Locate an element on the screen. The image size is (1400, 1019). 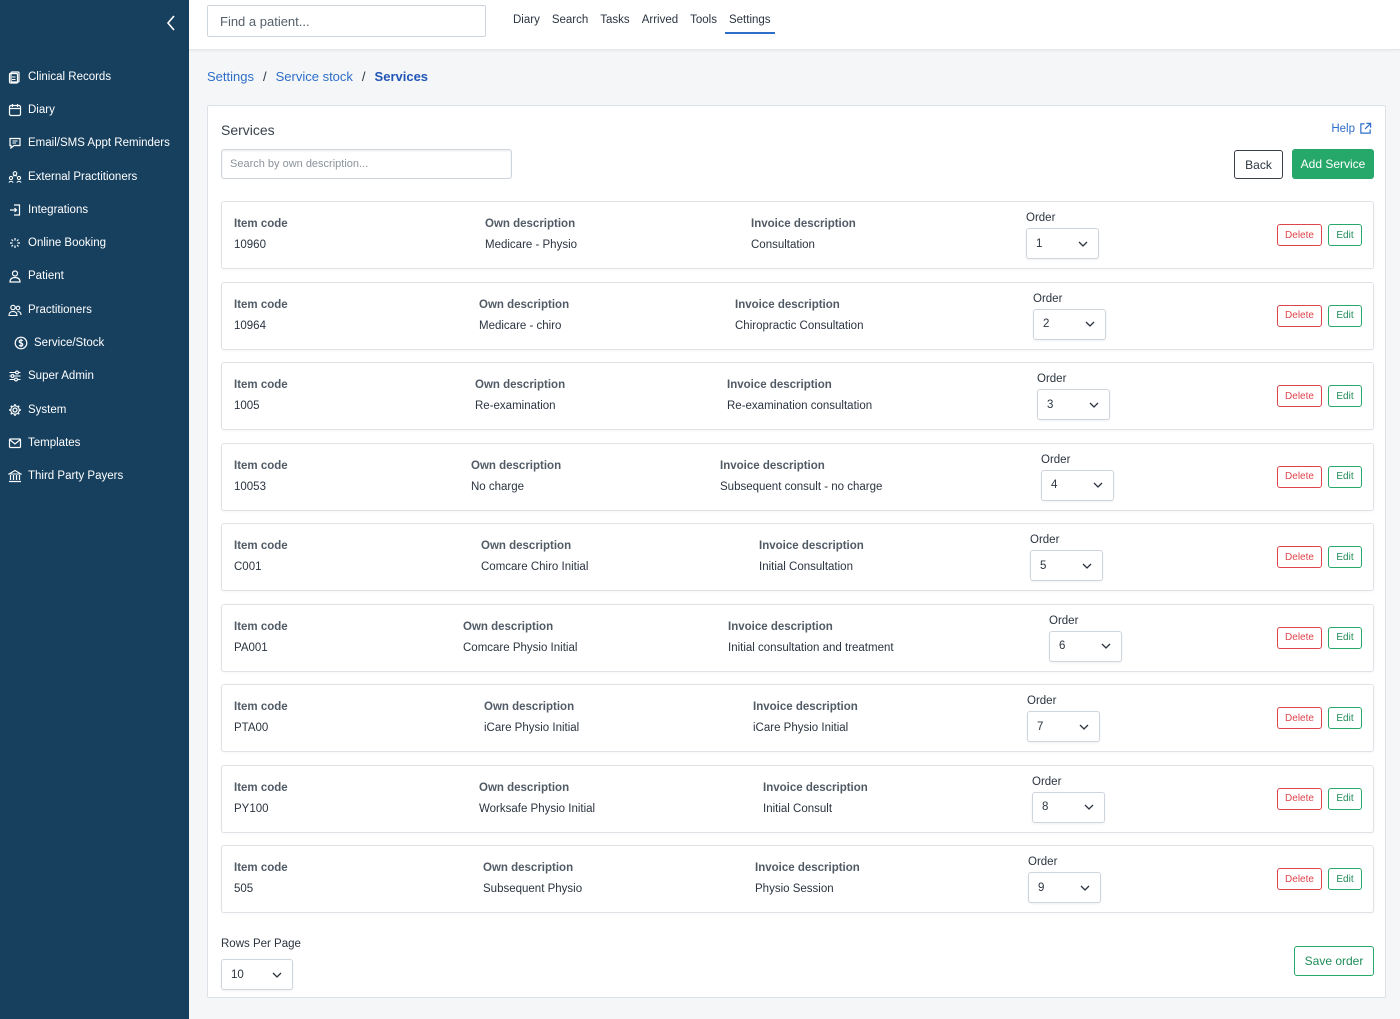
own-description-field: Own description Re-examination is located at coordinates (520, 395).